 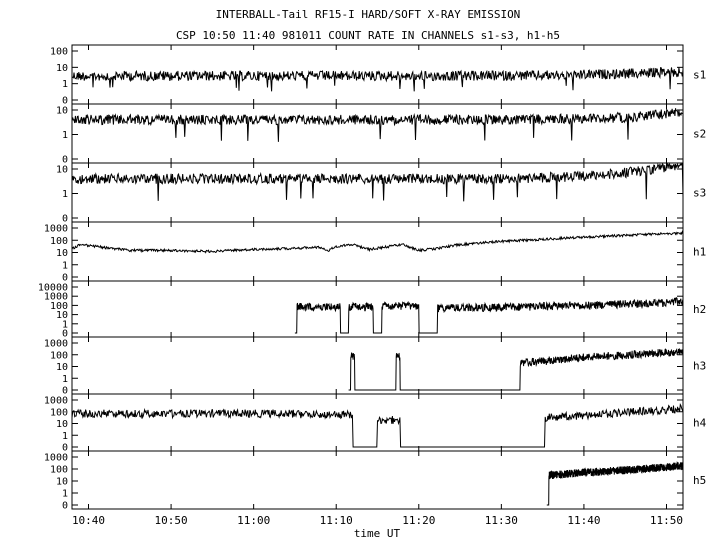 I want to click on panel-label-h4: h4, so click(x=700, y=423).